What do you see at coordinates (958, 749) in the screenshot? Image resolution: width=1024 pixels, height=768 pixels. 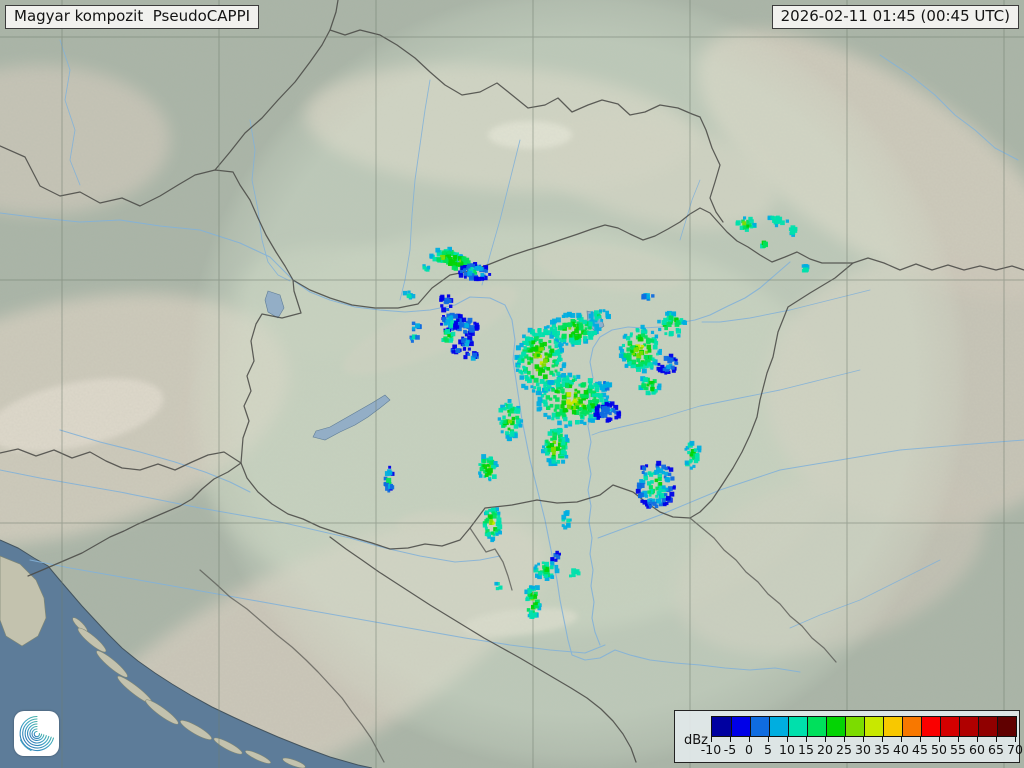 I see `legend-tick-label: 55` at bounding box center [958, 749].